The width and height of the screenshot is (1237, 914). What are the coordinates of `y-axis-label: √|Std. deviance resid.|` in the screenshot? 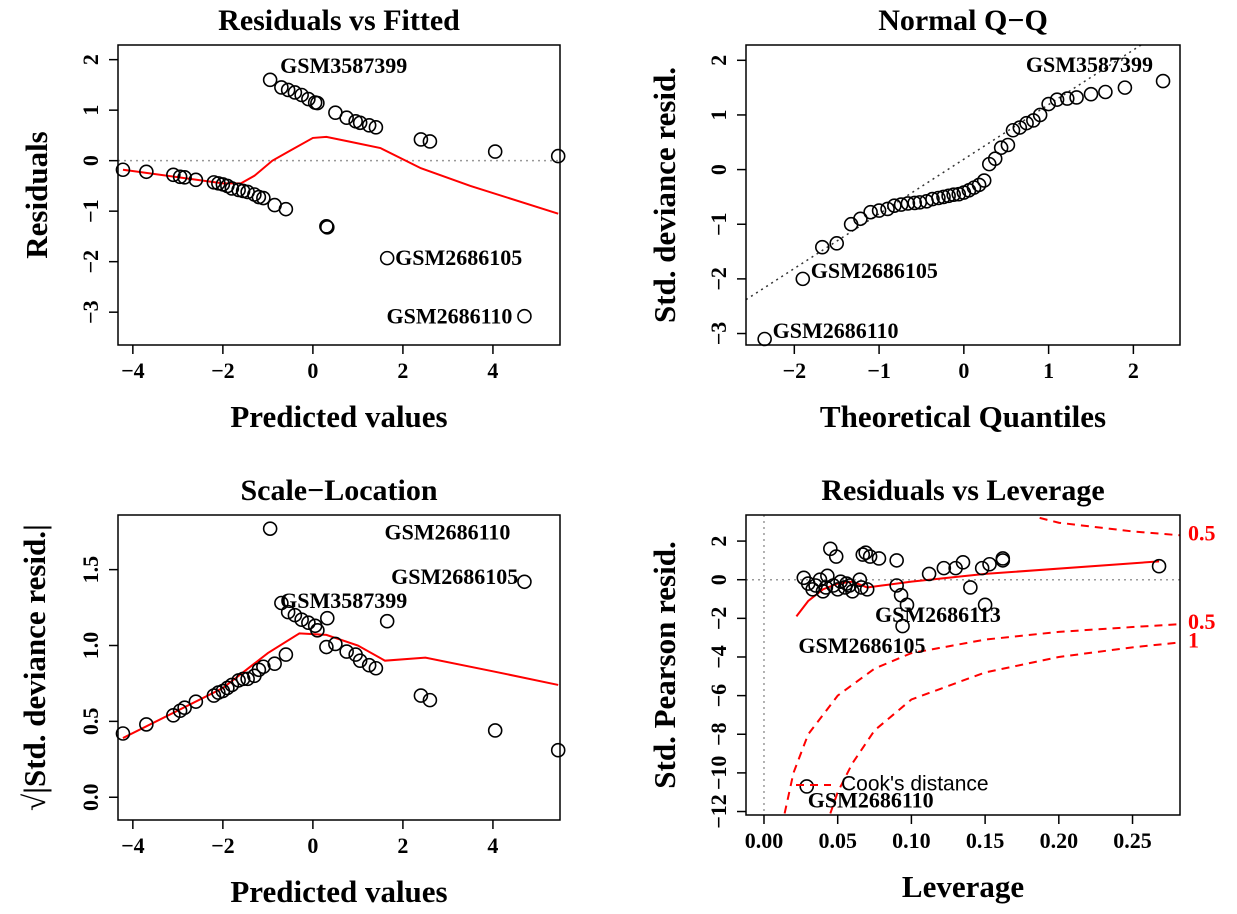 It's located at (34, 667).